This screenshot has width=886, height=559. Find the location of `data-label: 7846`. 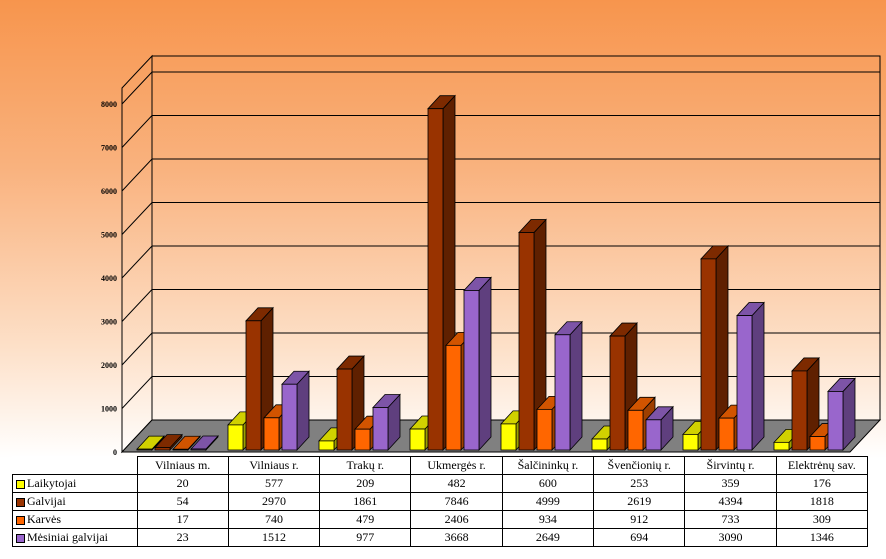

data-label: 7846 is located at coordinates (456, 501).